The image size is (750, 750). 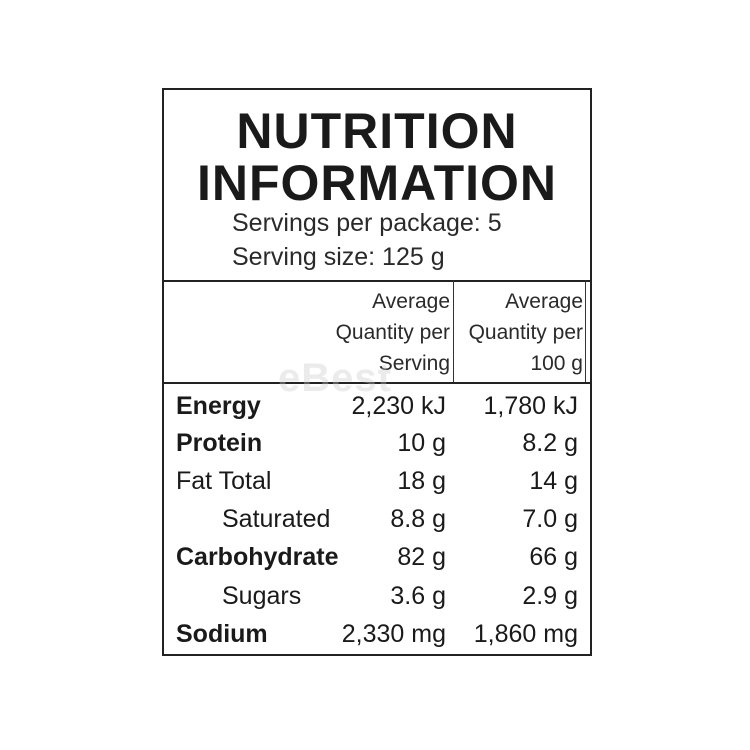 What do you see at coordinates (377, 481) in the screenshot?
I see `nutrient-row-fat-total: Fat Total 18 g 14 g` at bounding box center [377, 481].